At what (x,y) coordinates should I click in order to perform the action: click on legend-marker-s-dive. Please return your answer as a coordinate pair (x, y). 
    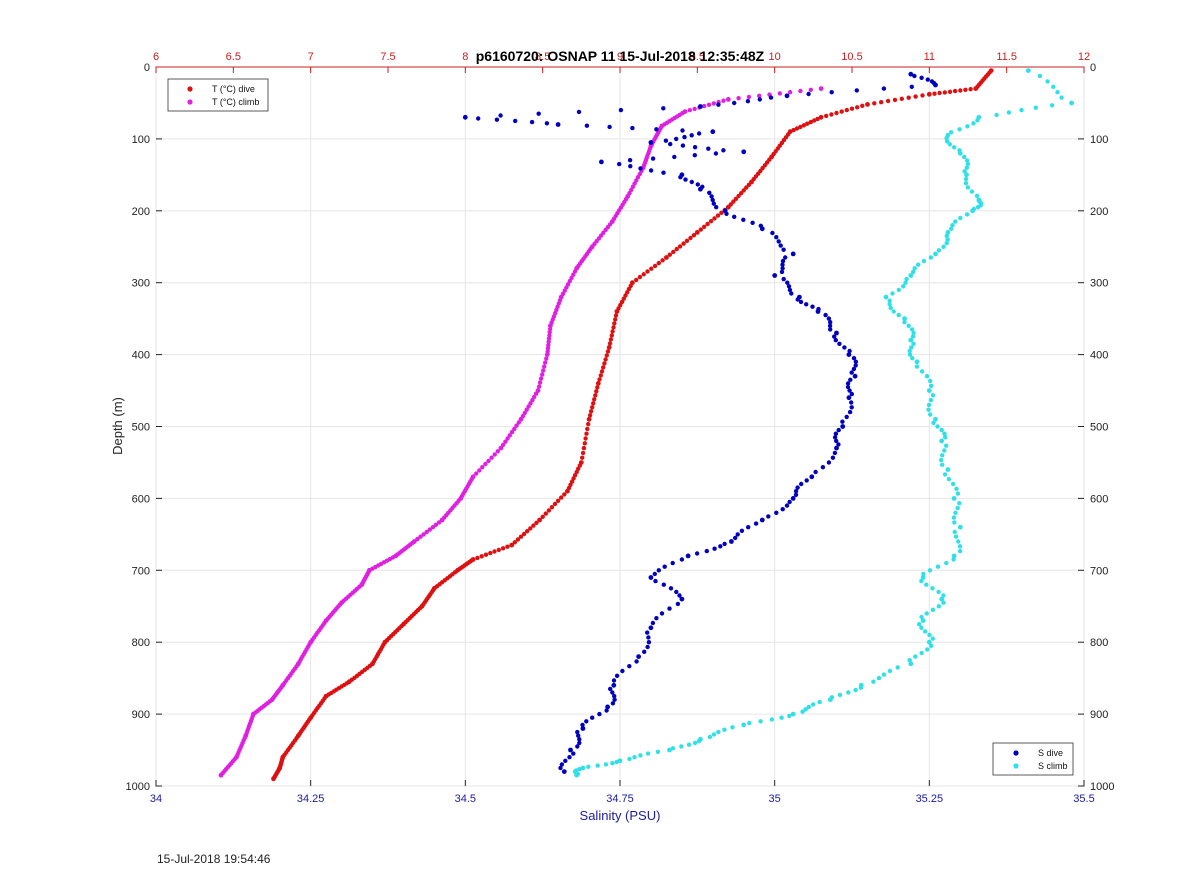
    Looking at the image, I should click on (1016, 753).